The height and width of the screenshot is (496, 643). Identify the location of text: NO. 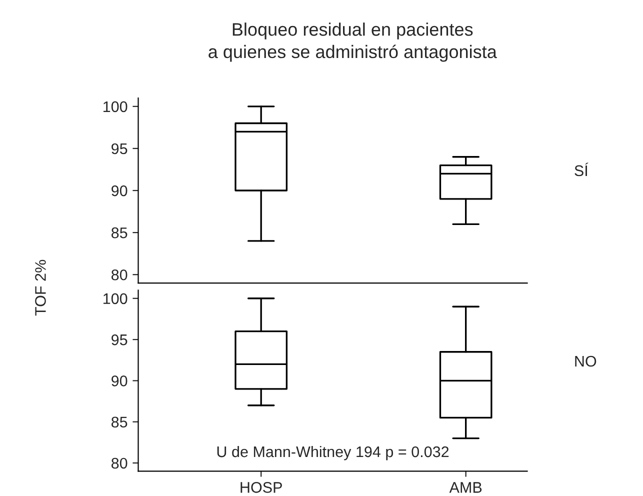
(585, 361).